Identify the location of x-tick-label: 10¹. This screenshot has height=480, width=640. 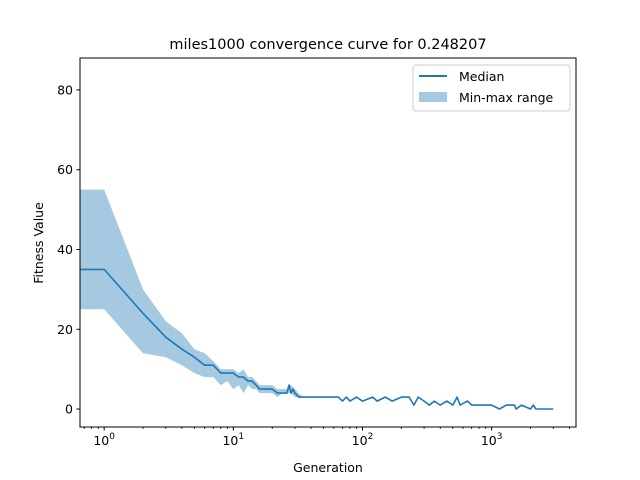
(233, 440).